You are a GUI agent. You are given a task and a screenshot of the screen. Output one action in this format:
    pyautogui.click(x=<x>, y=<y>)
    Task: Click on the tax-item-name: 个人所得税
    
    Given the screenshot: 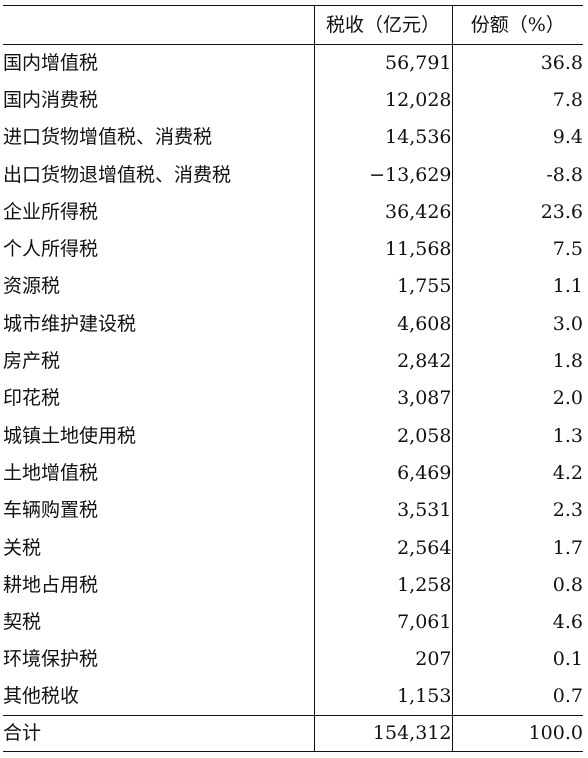 What is the action you would take?
    pyautogui.click(x=51, y=249)
    